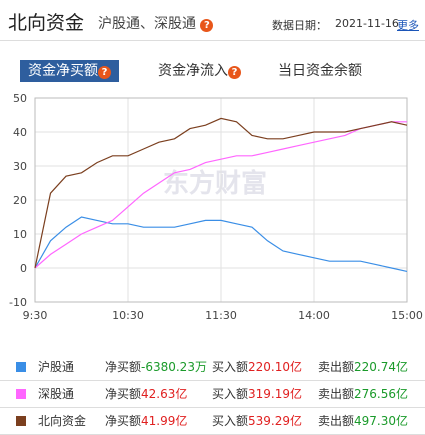  Describe the element at coordinates (275, 421) in the screenshot. I see `buy-value: 539.29亿` at that location.